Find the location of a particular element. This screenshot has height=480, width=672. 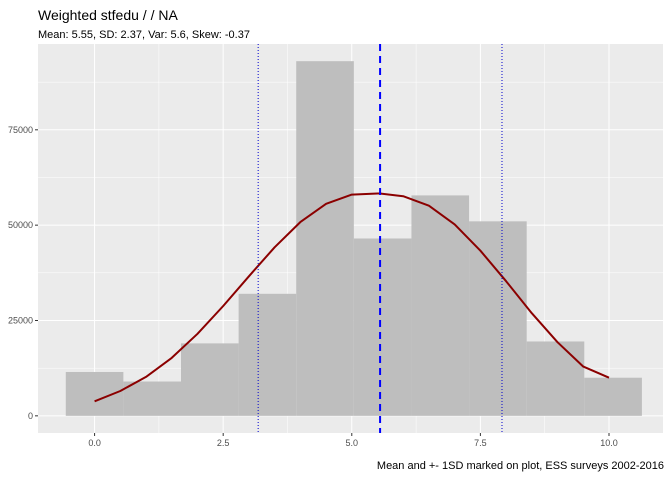

x-tick-label: 7.5 is located at coordinates (480, 443).